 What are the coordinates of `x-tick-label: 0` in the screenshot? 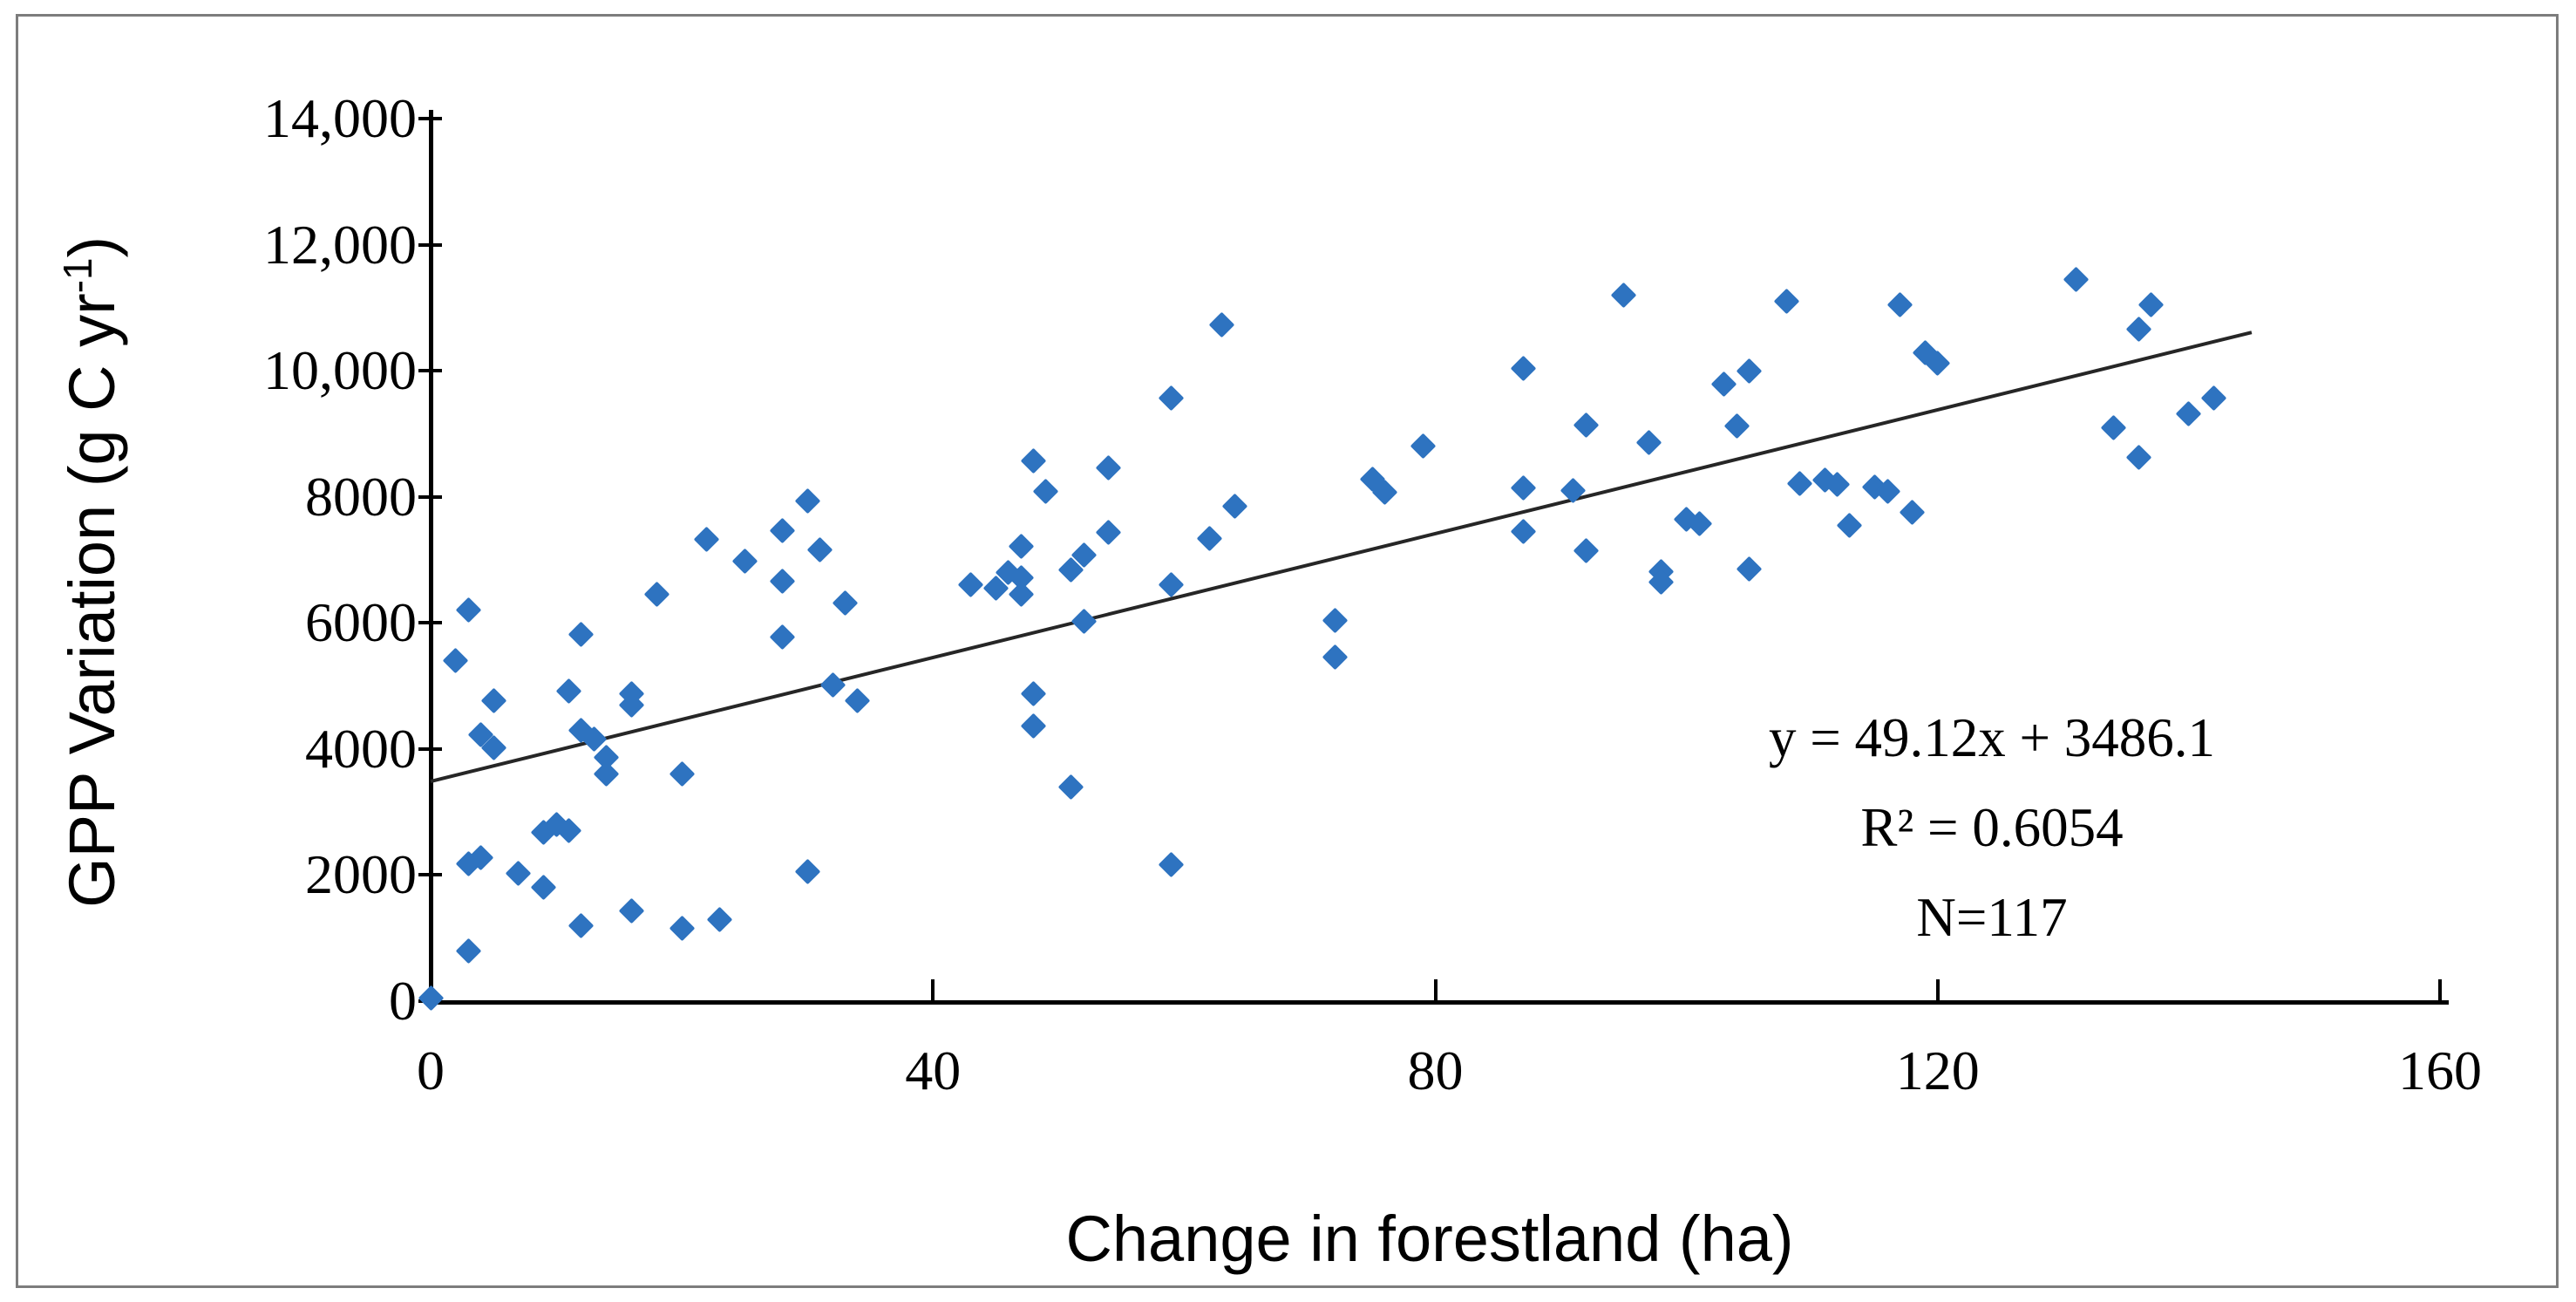 It's located at (431, 1070).